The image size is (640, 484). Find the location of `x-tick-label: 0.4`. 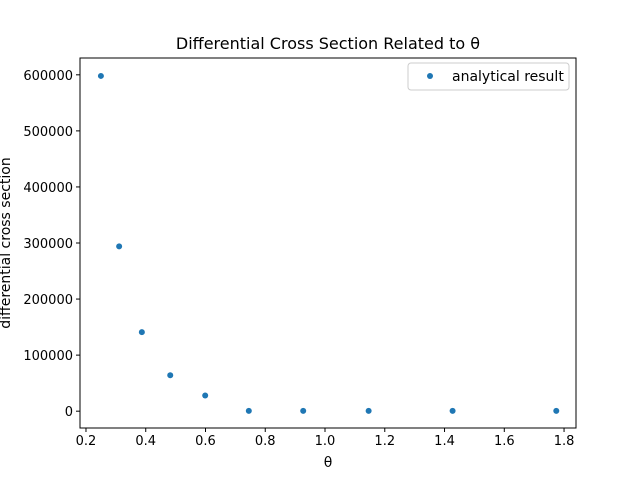

x-tick-label: 0.4 is located at coordinates (145, 441).